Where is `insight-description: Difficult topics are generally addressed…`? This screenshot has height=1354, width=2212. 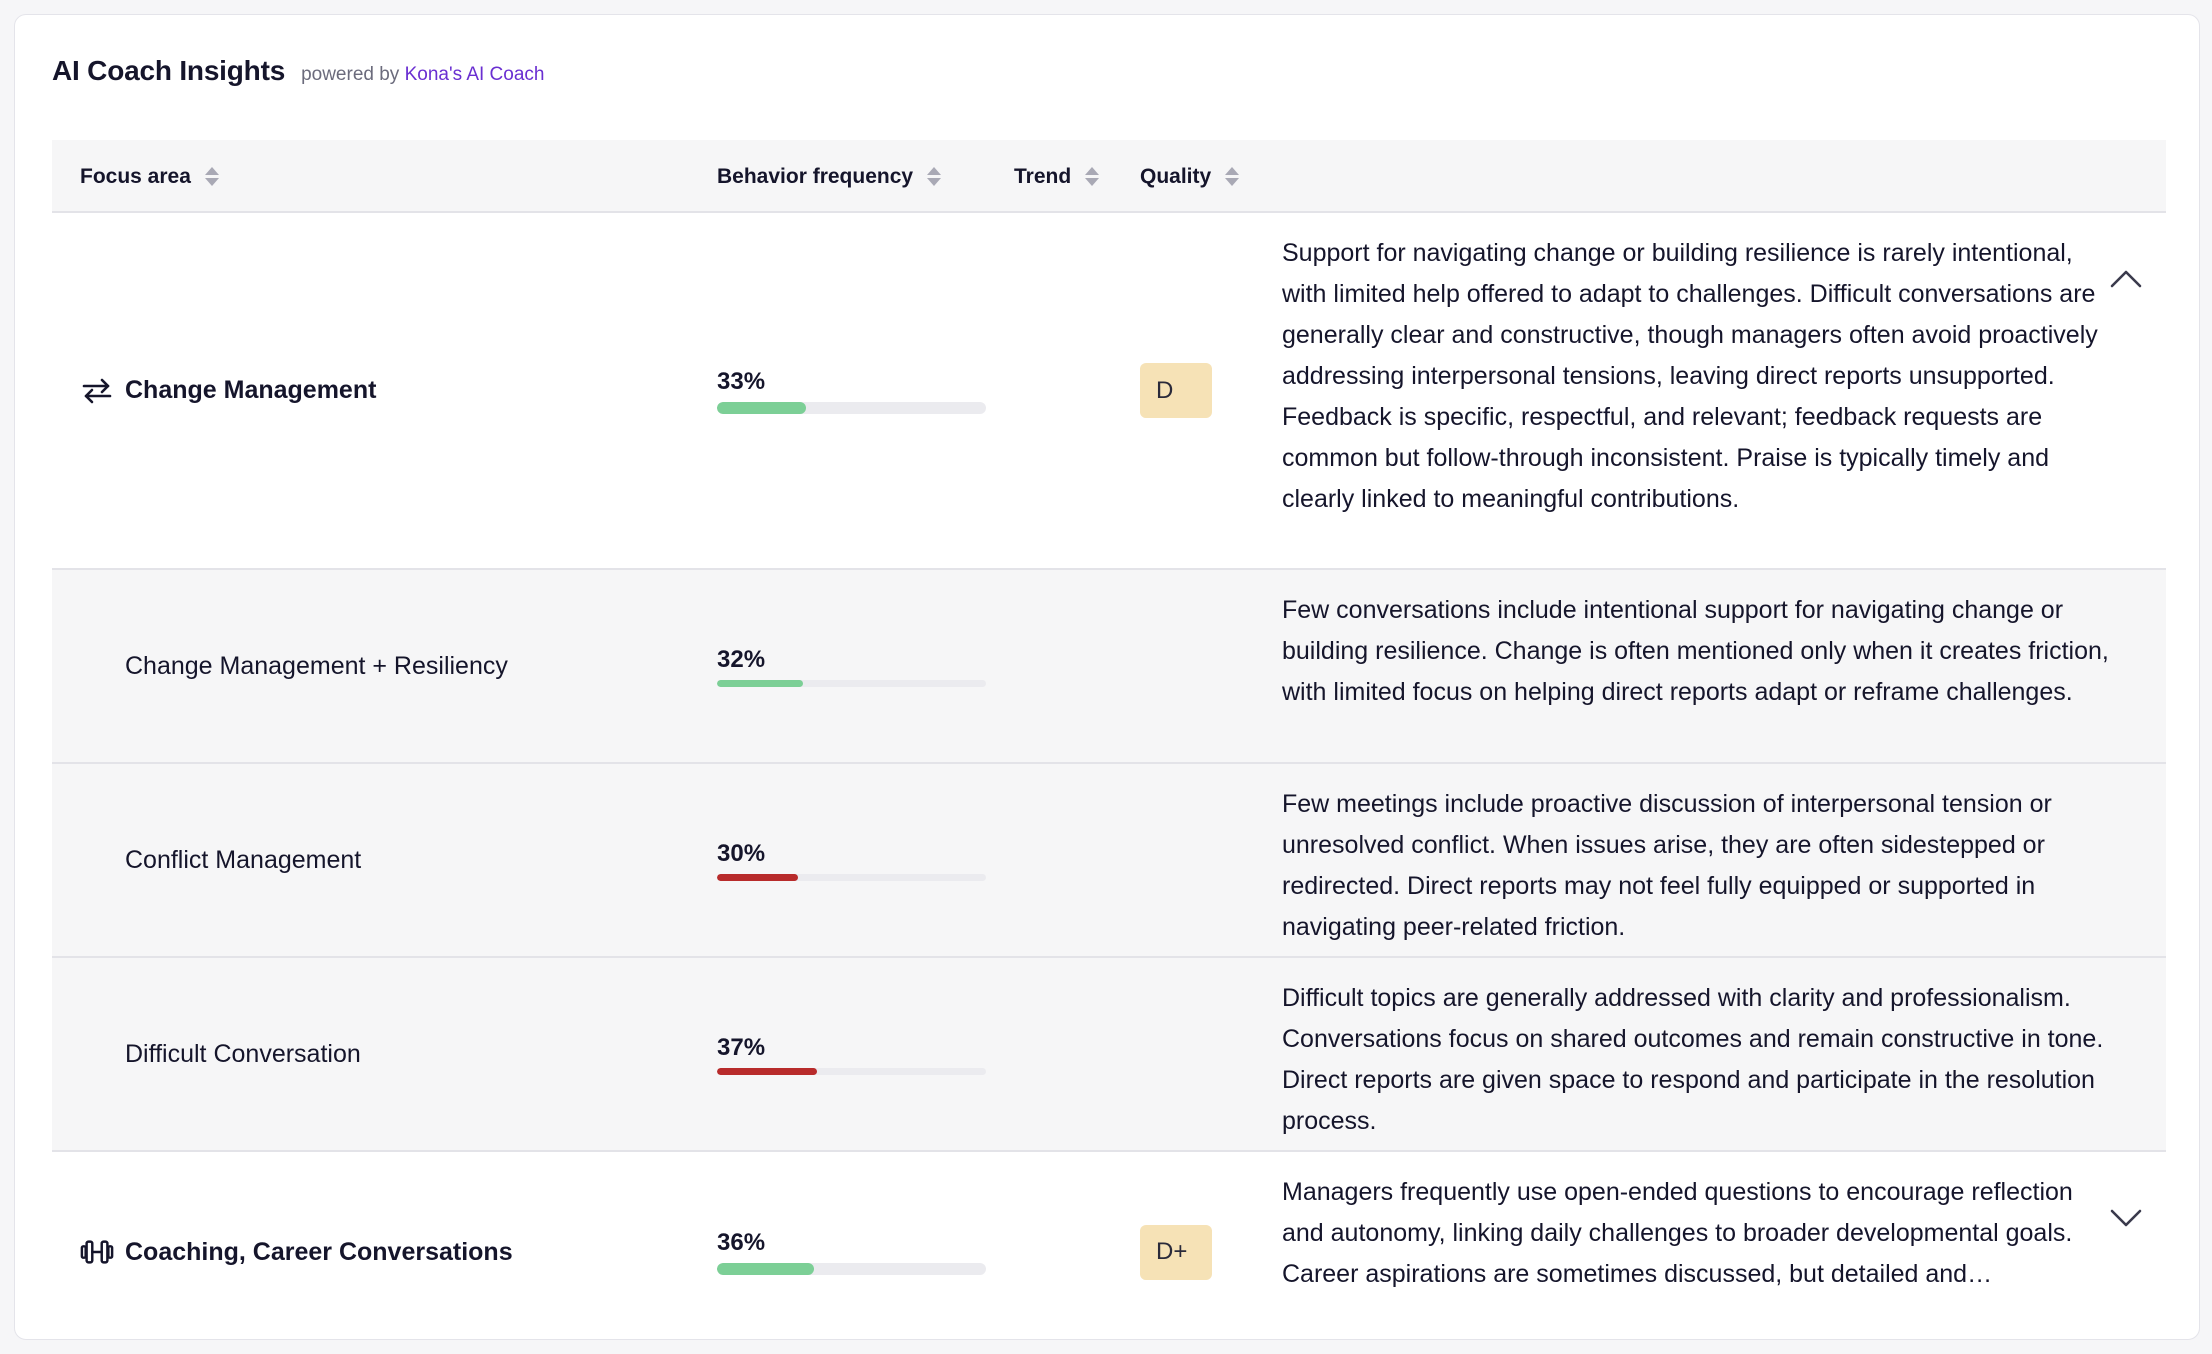
insight-description: Difficult topics are generally addressed… is located at coordinates (1693, 1059).